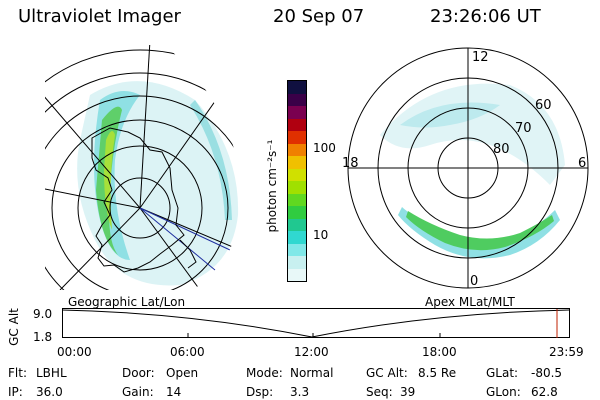  What do you see at coordinates (501, 149) in the screenshot?
I see `lat-label-80: 80` at bounding box center [501, 149].